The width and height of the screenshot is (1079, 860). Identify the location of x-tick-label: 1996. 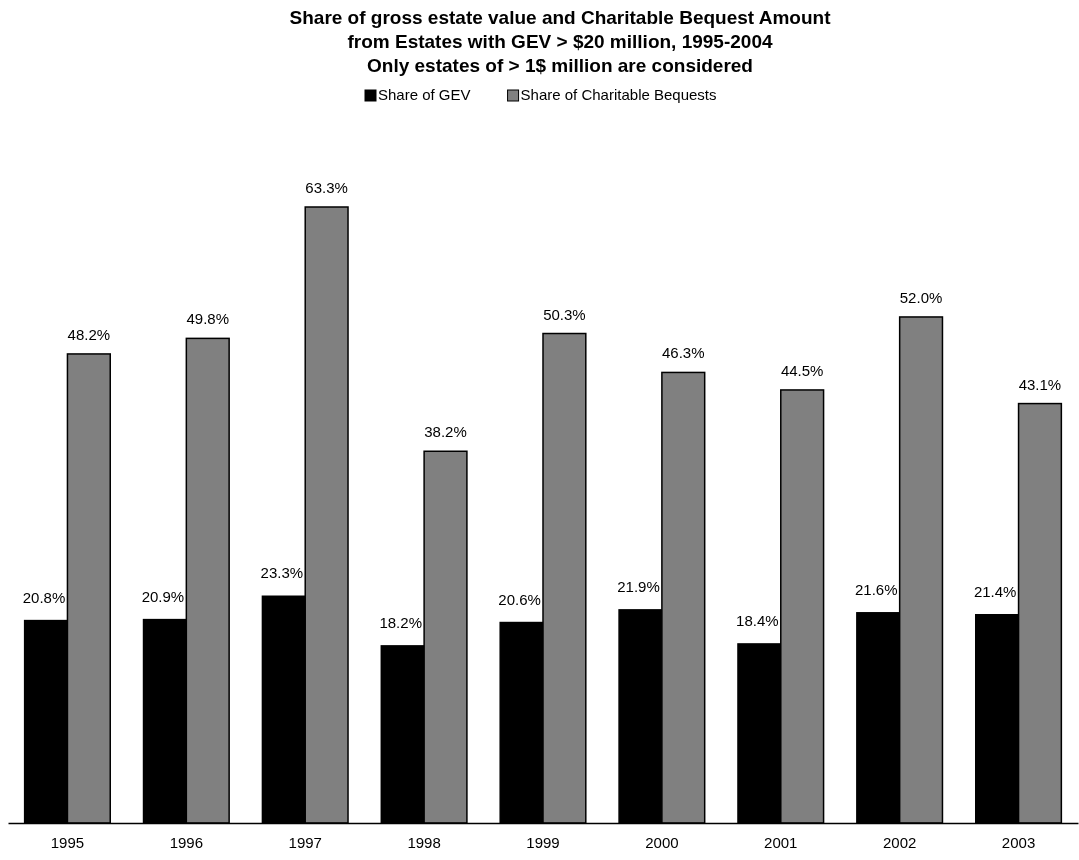
(186, 842).